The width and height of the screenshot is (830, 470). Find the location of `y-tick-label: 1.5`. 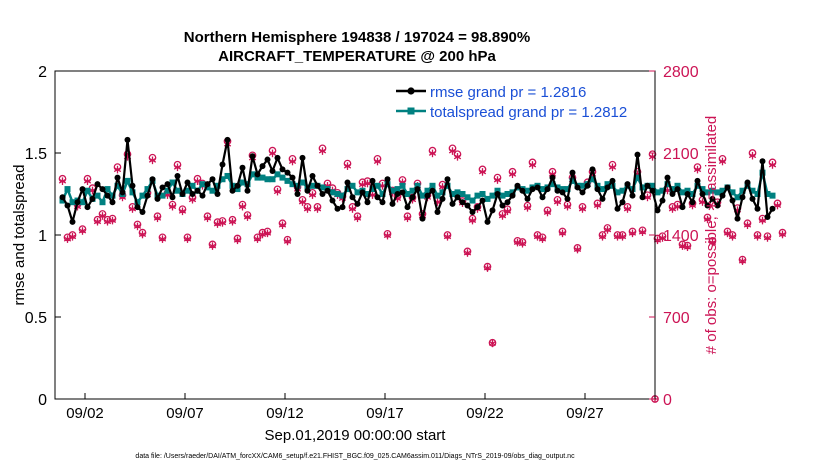

y-tick-label: 1.5 is located at coordinates (36, 154).